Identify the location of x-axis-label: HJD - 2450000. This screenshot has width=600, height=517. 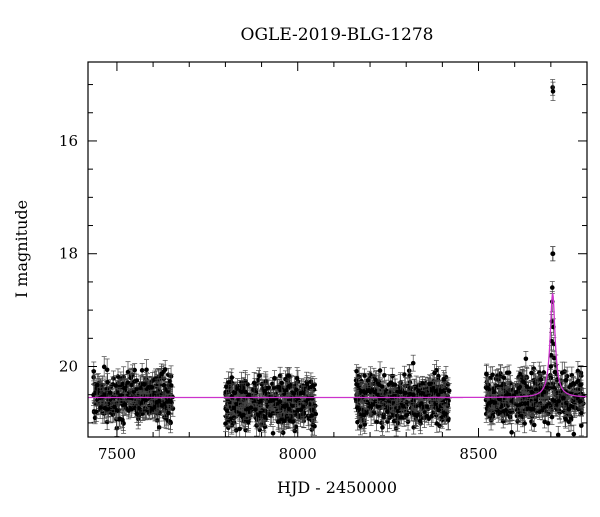
(337, 487).